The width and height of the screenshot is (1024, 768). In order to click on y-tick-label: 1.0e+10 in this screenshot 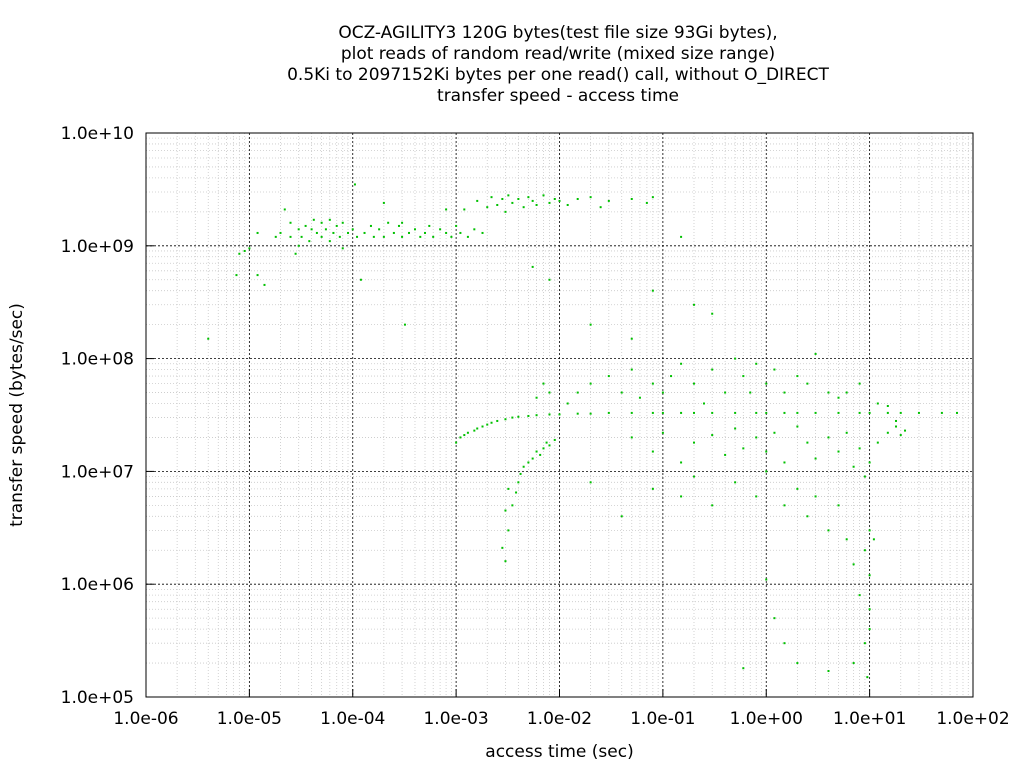, I will do `click(97, 134)`.